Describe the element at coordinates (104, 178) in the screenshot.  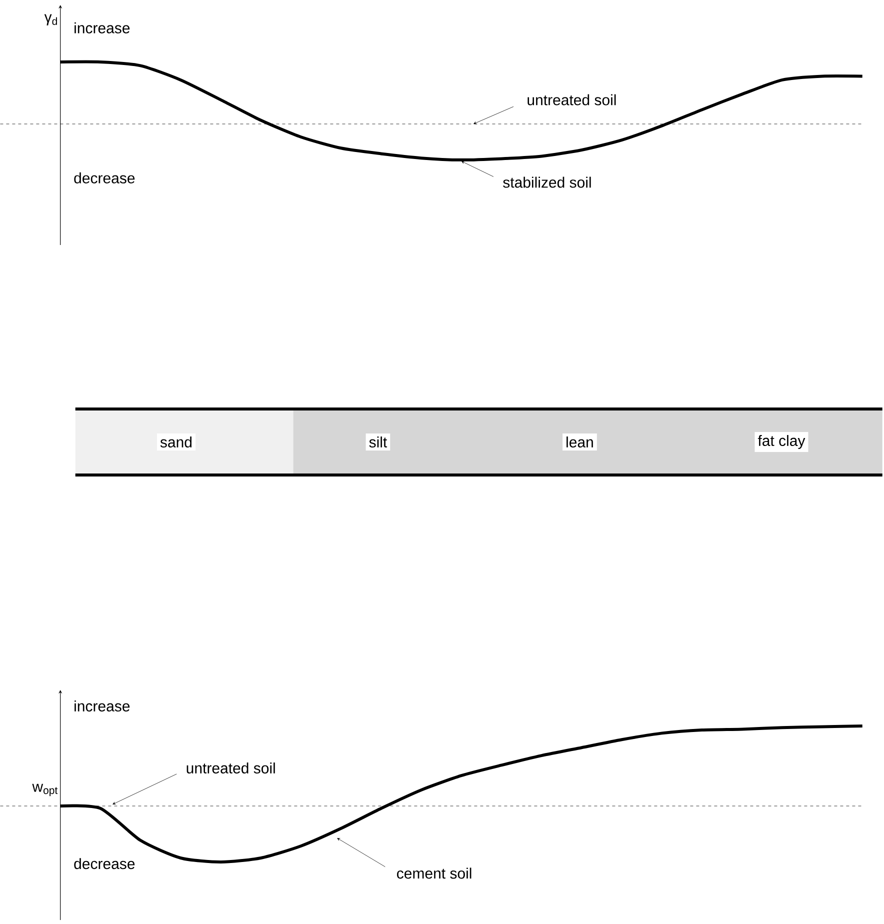
I see `text: decrease` at that location.